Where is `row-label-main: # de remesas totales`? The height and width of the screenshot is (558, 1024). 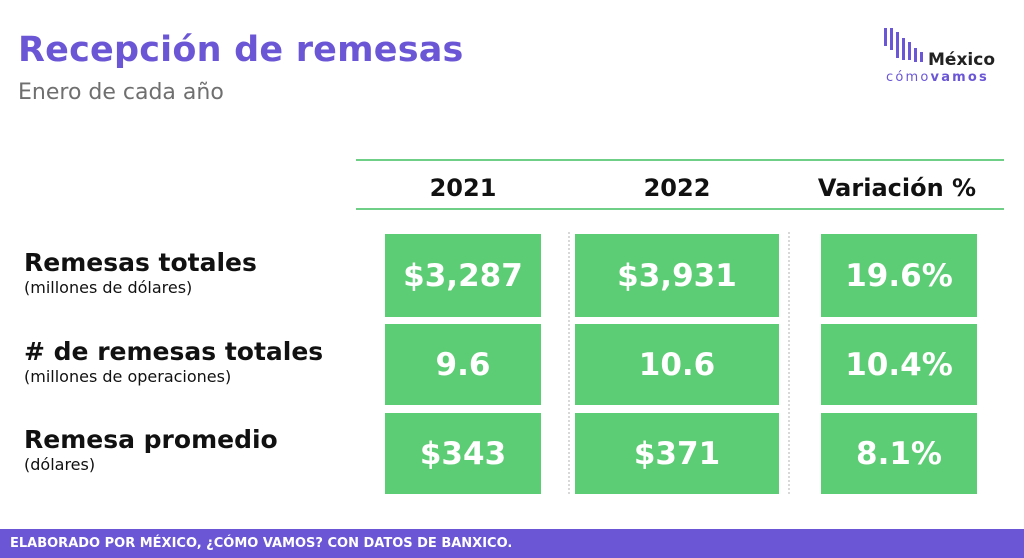 row-label-main: # de remesas totales is located at coordinates (174, 351).